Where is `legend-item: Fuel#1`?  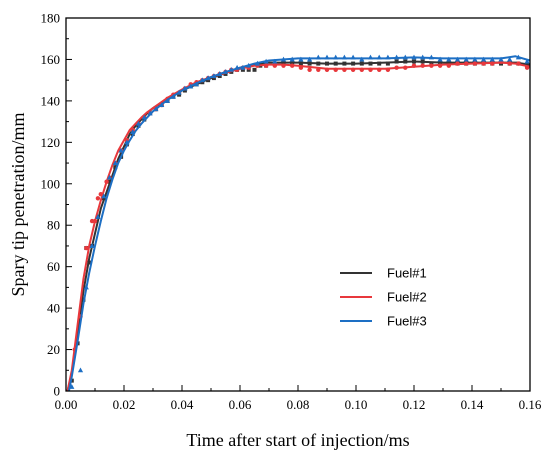 legend-item: Fuel#1 is located at coordinates (383, 273).